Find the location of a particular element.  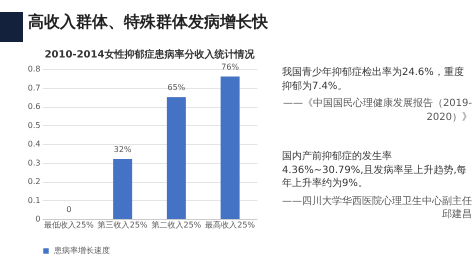

data-label: 76% is located at coordinates (230, 67).